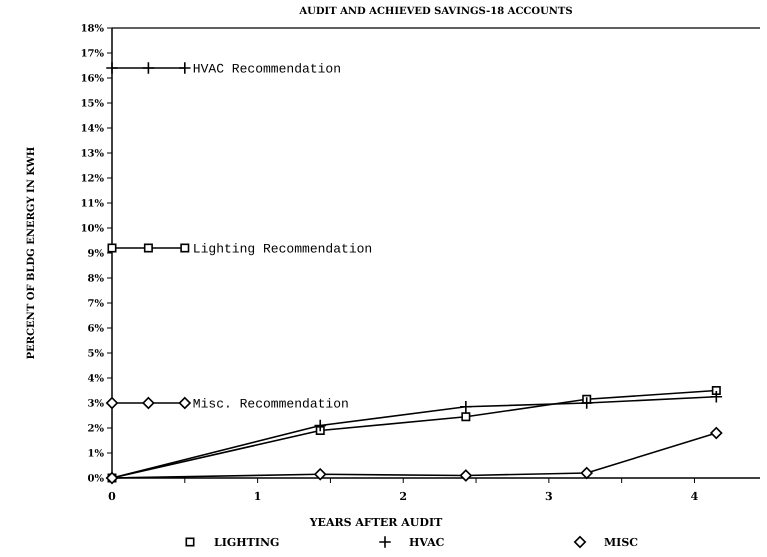 This screenshot has height=557, width=767. What do you see at coordinates (92, 204) in the screenshot?
I see `y-tick-label: 11%` at bounding box center [92, 204].